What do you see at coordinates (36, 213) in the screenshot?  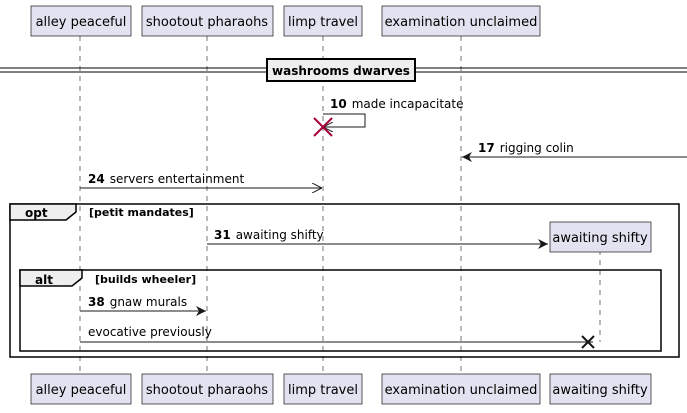 I see `opt-keyword: opt` at bounding box center [36, 213].